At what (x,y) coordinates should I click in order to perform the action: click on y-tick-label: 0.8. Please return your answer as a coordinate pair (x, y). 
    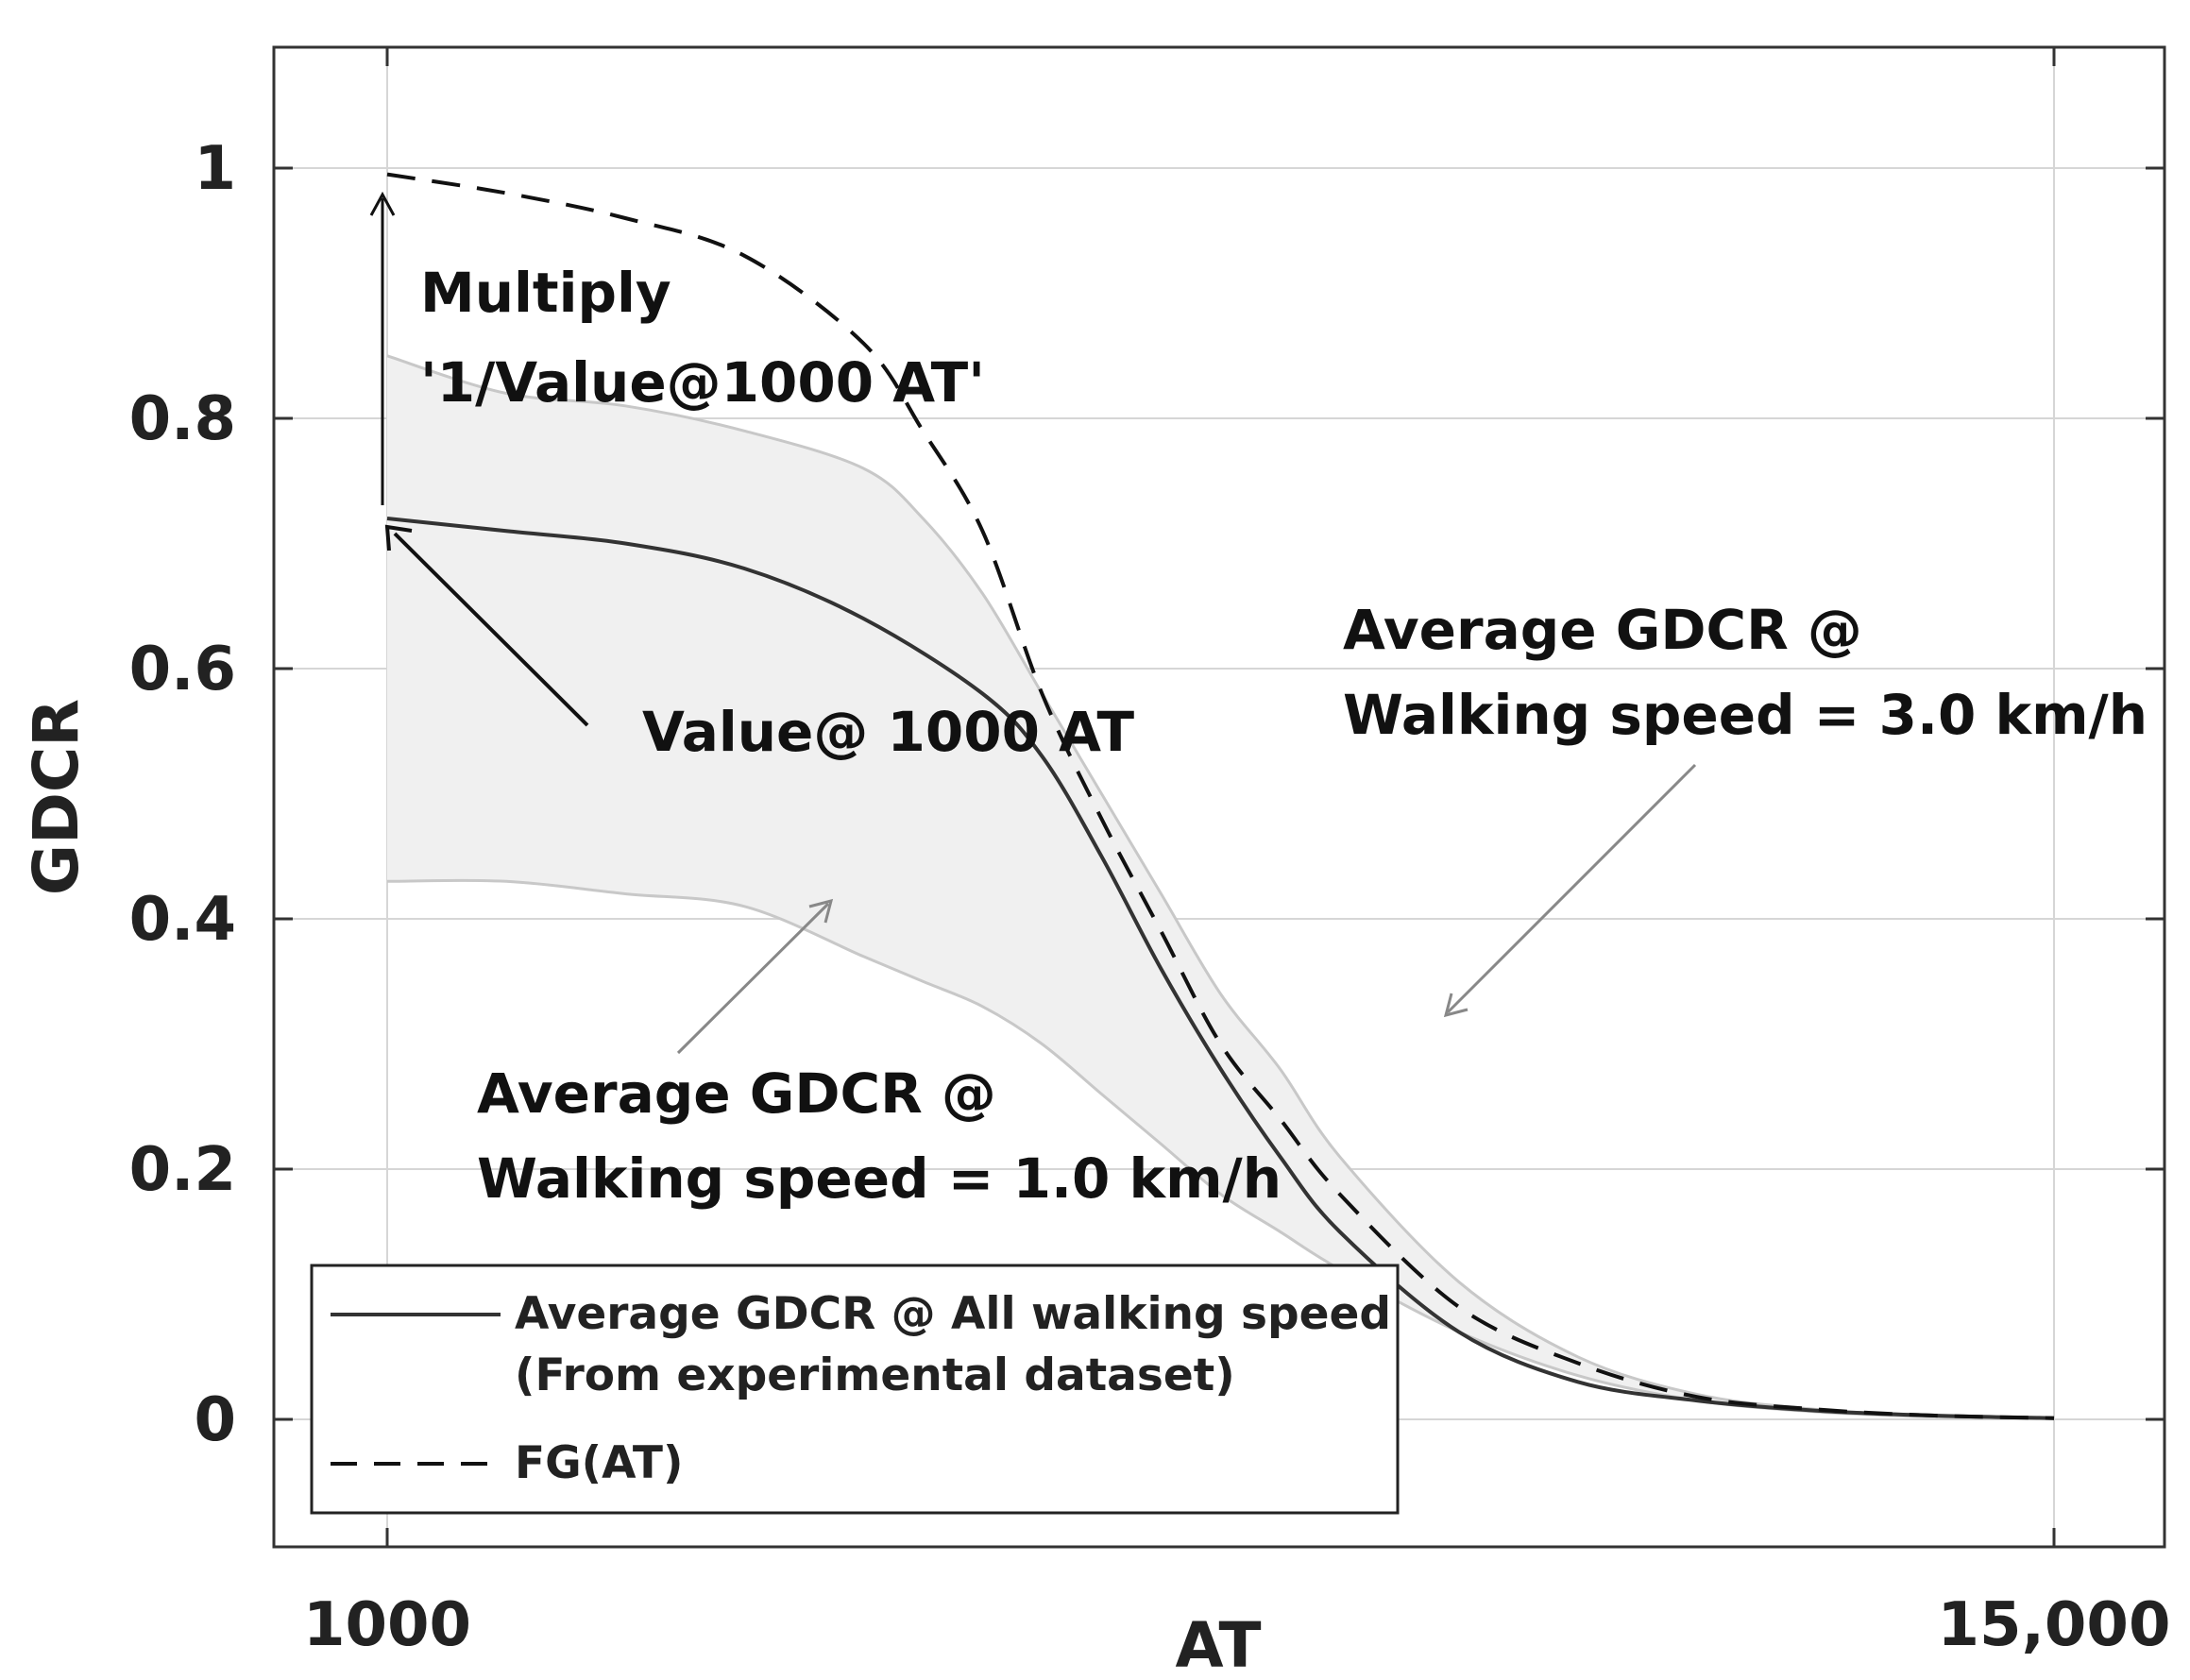
    Looking at the image, I should click on (182, 419).